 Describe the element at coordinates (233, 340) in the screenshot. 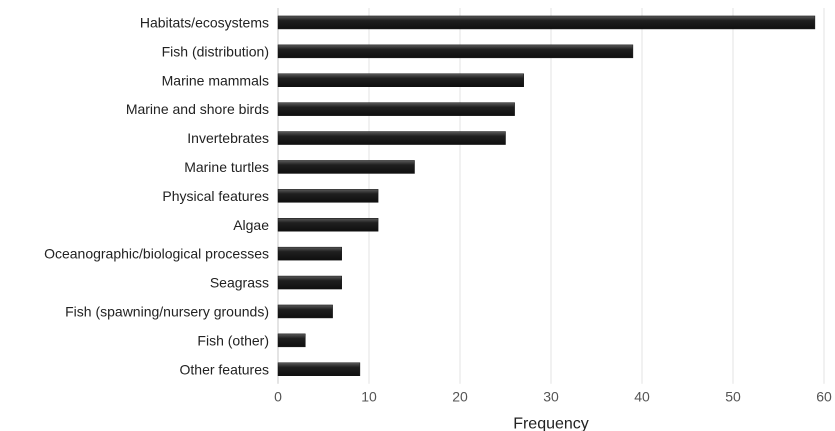

I see `category-label: Fish (other)` at that location.